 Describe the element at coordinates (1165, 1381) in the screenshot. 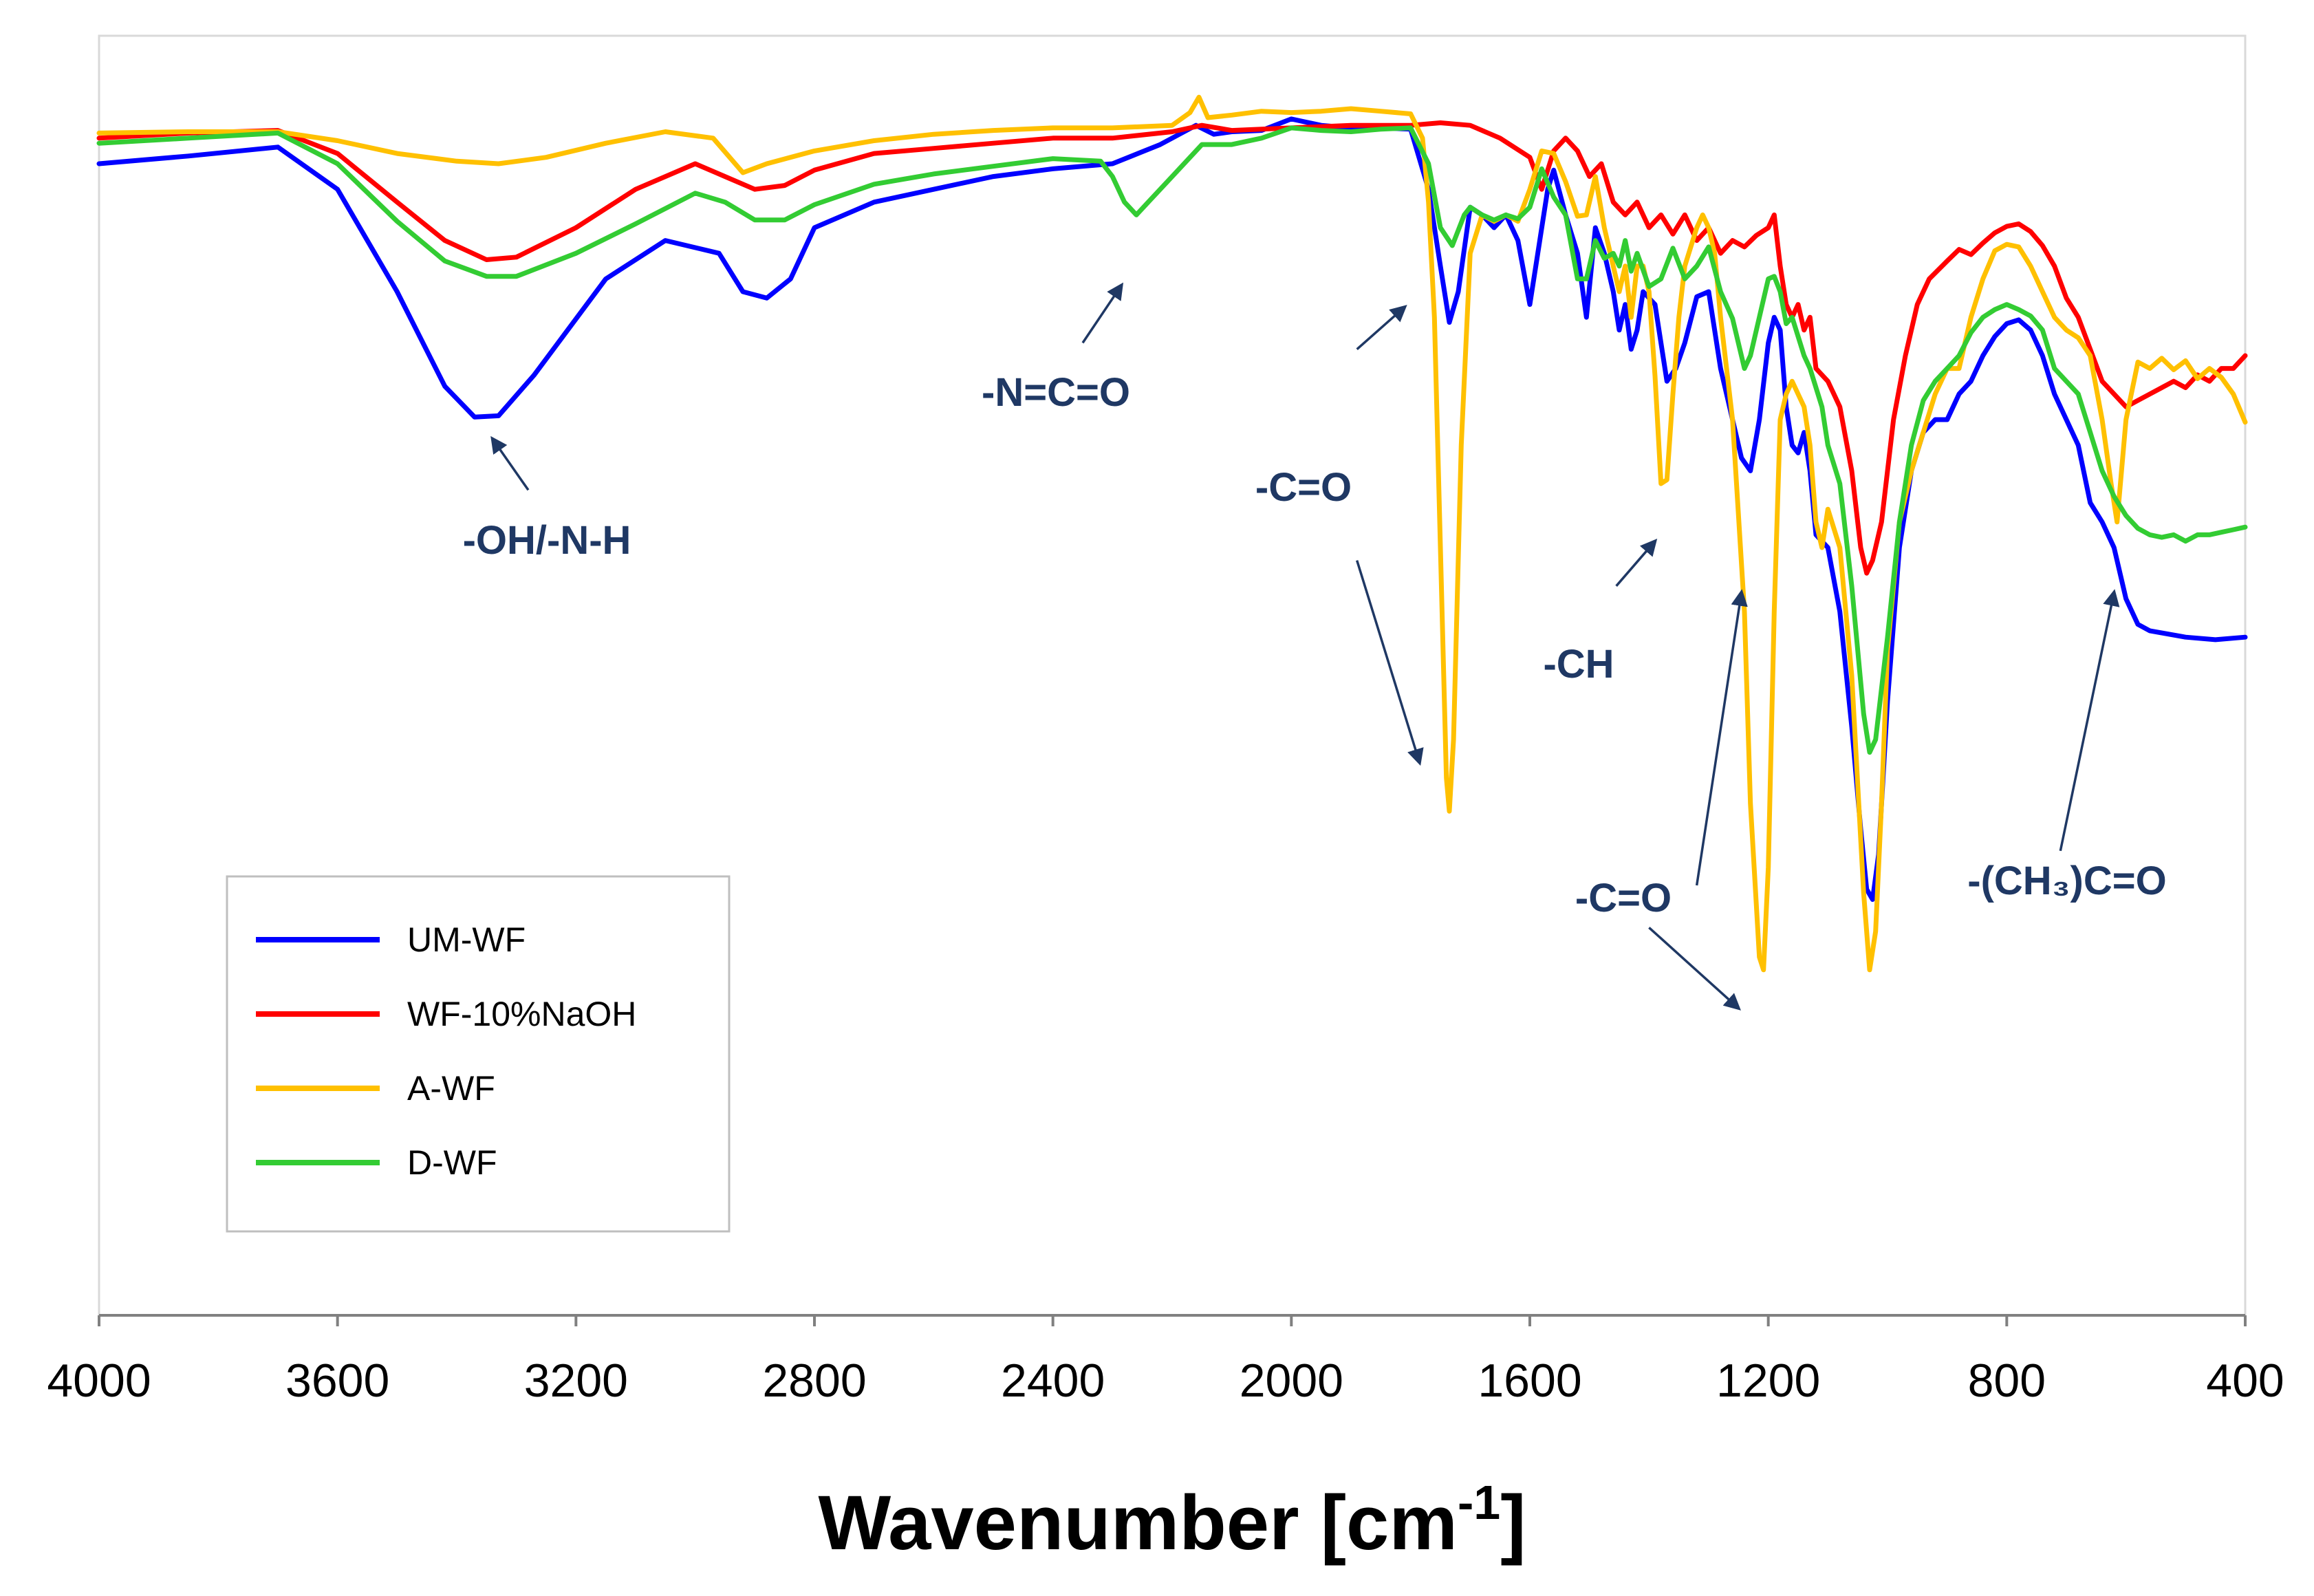

I see `x-tick-labels: 4000 3600 3200 2800 2400 2000 1600 1200 800 400` at that location.